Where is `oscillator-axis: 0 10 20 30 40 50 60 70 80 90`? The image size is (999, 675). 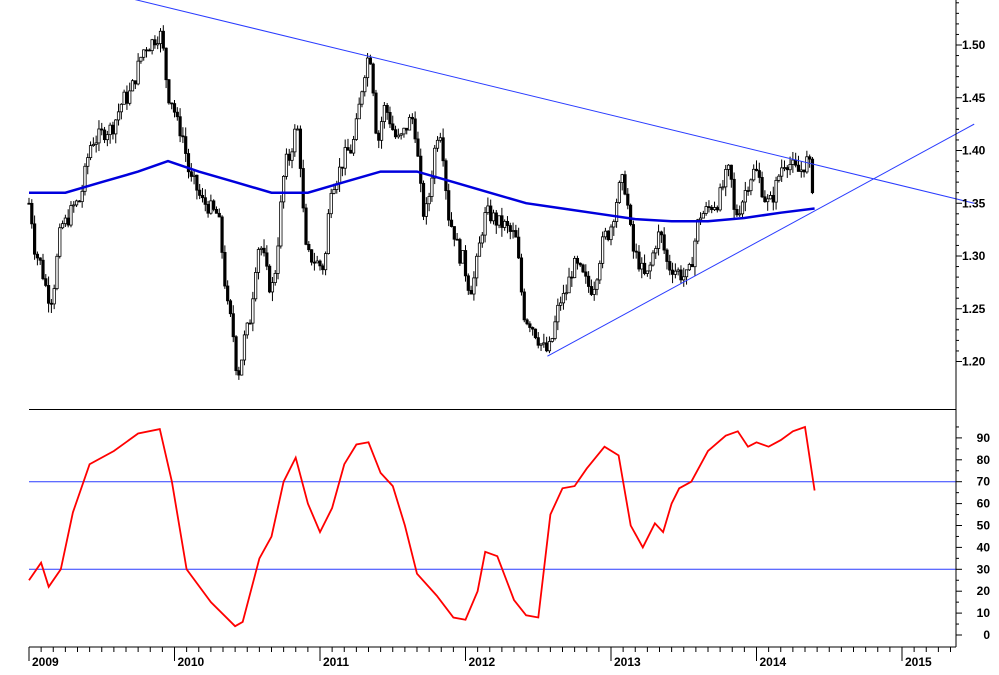 oscillator-axis: 0 10 20 30 40 50 60 70 80 90 is located at coordinates (973, 534).